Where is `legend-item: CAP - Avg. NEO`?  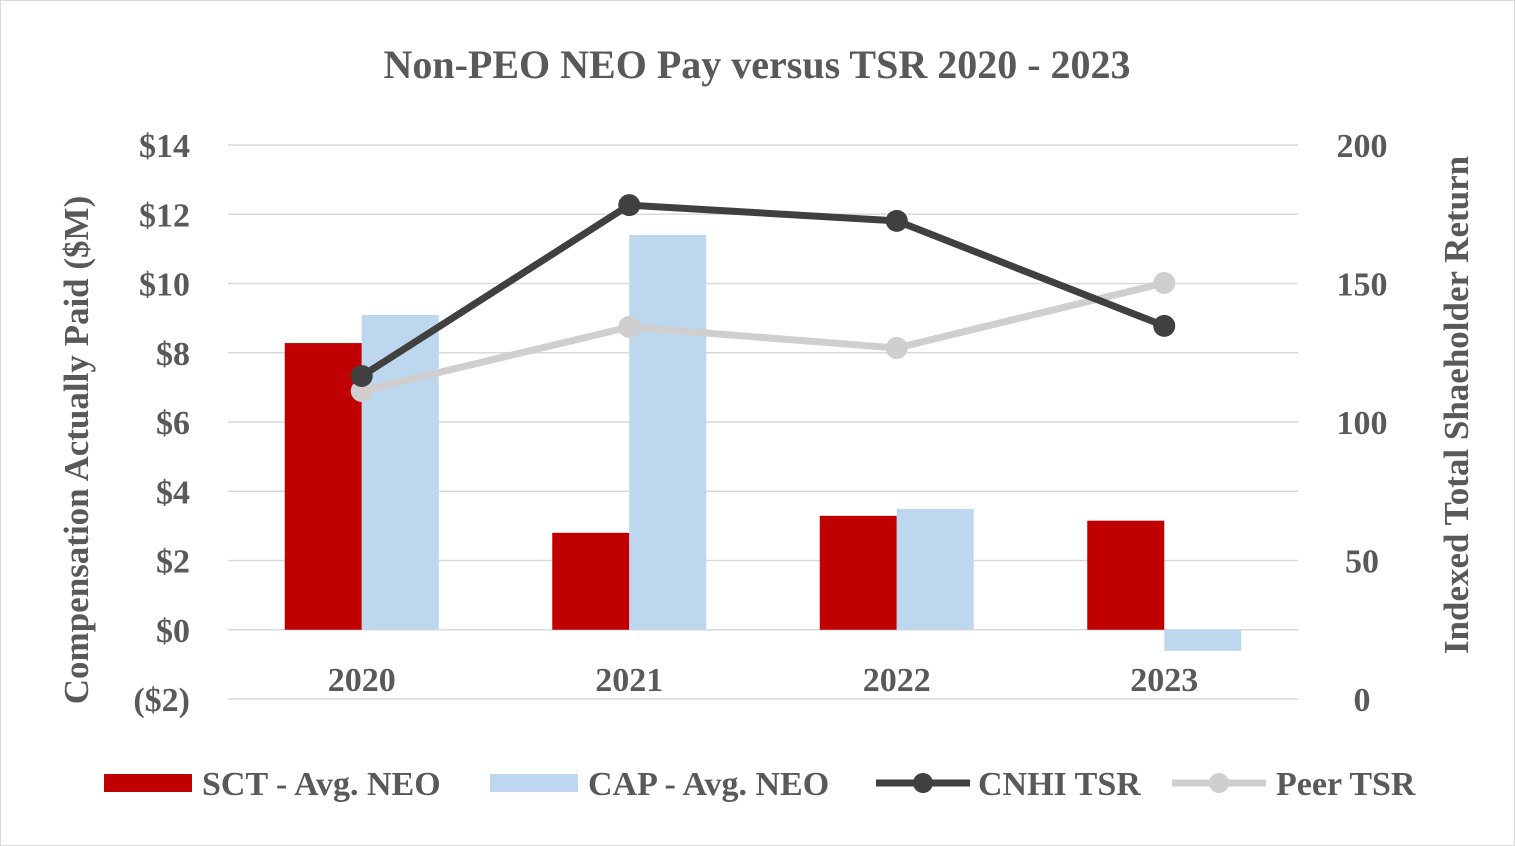 legend-item: CAP - Avg. NEO is located at coordinates (659, 784).